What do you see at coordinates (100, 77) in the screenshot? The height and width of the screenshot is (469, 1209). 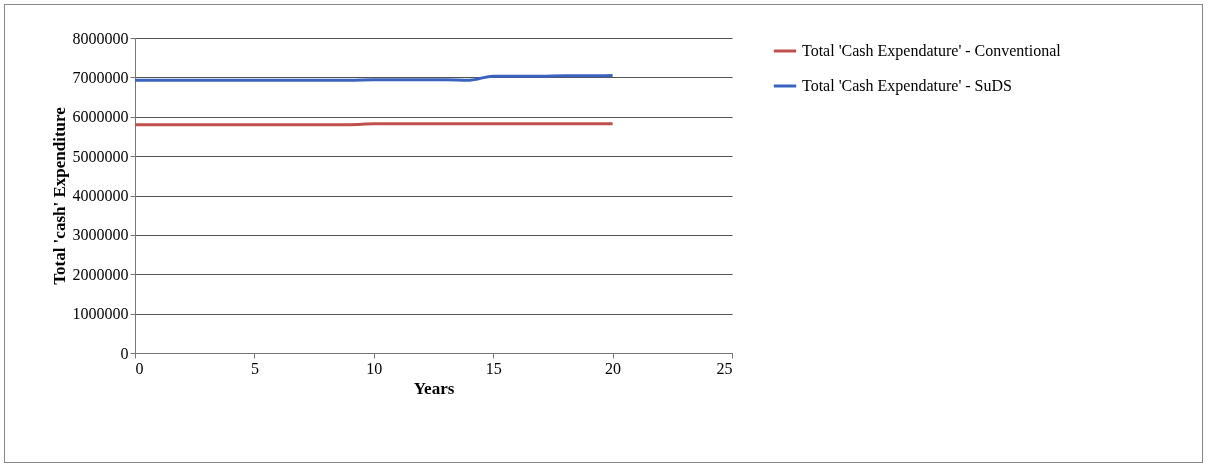 I see `y-tick-label: 7000000` at bounding box center [100, 77].